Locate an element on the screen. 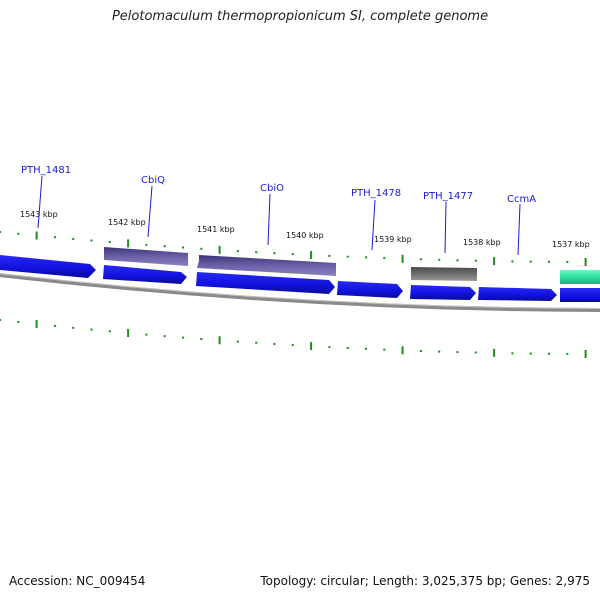 This screenshot has height=600, width=600. feature-pth1477-forward is located at coordinates (443, 292).